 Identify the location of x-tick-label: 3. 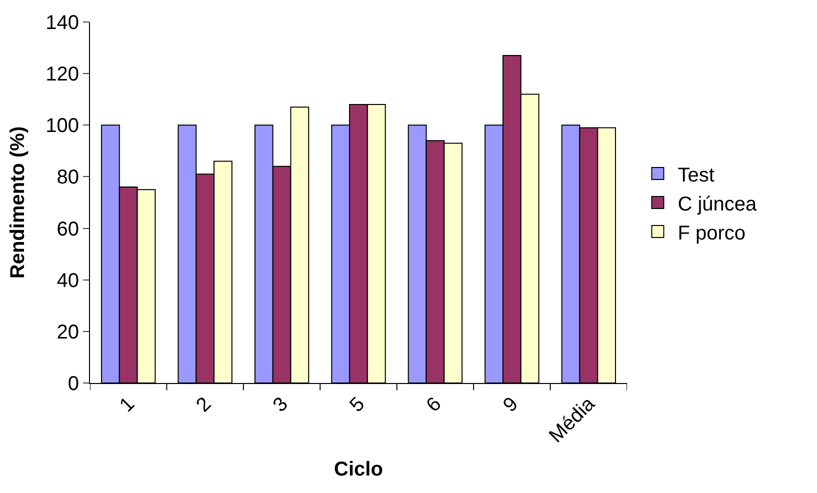
(280, 404).